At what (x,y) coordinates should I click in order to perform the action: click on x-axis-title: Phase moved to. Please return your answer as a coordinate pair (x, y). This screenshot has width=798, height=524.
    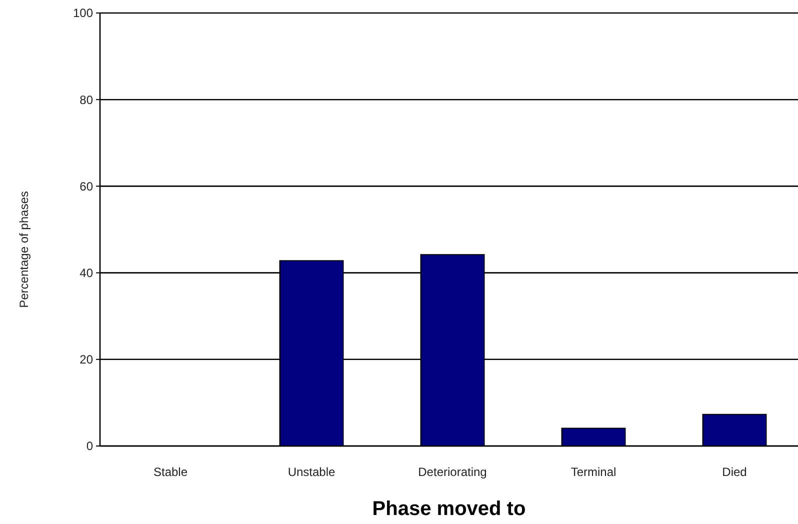
    Looking at the image, I should click on (449, 509).